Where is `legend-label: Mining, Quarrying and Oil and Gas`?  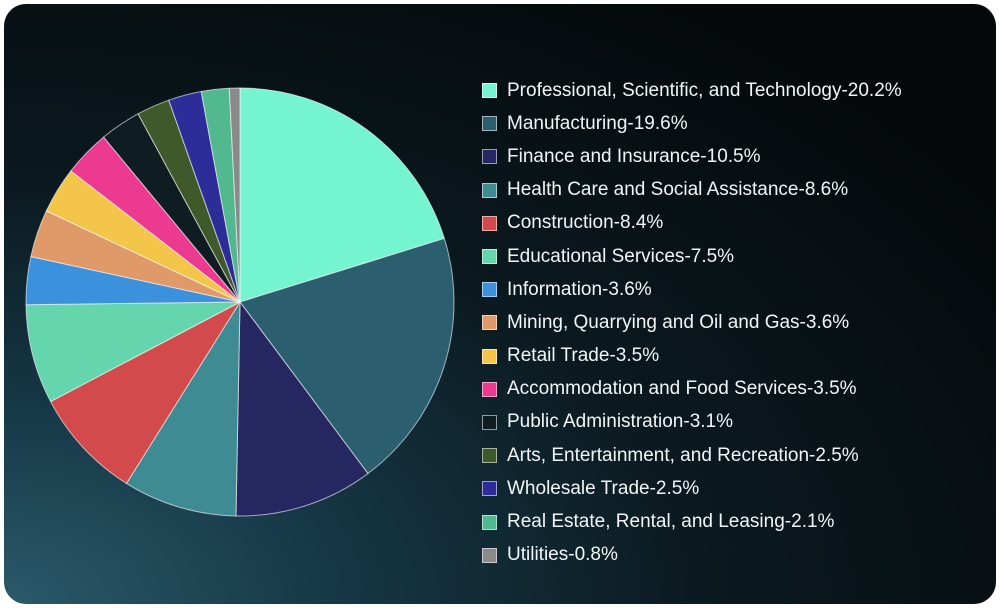 legend-label: Mining, Quarrying and Oil and Gas is located at coordinates (653, 322).